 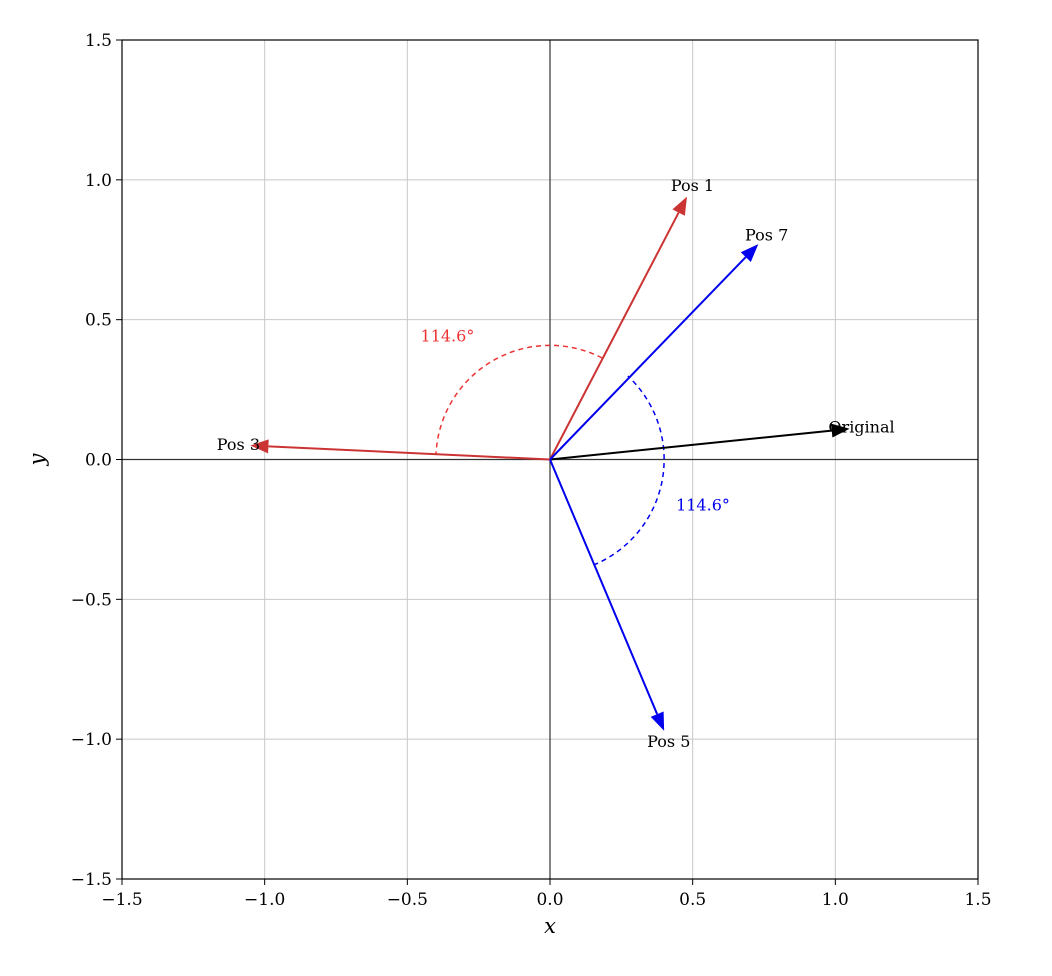 I want to click on x-axis-label: x, so click(x=550, y=926).